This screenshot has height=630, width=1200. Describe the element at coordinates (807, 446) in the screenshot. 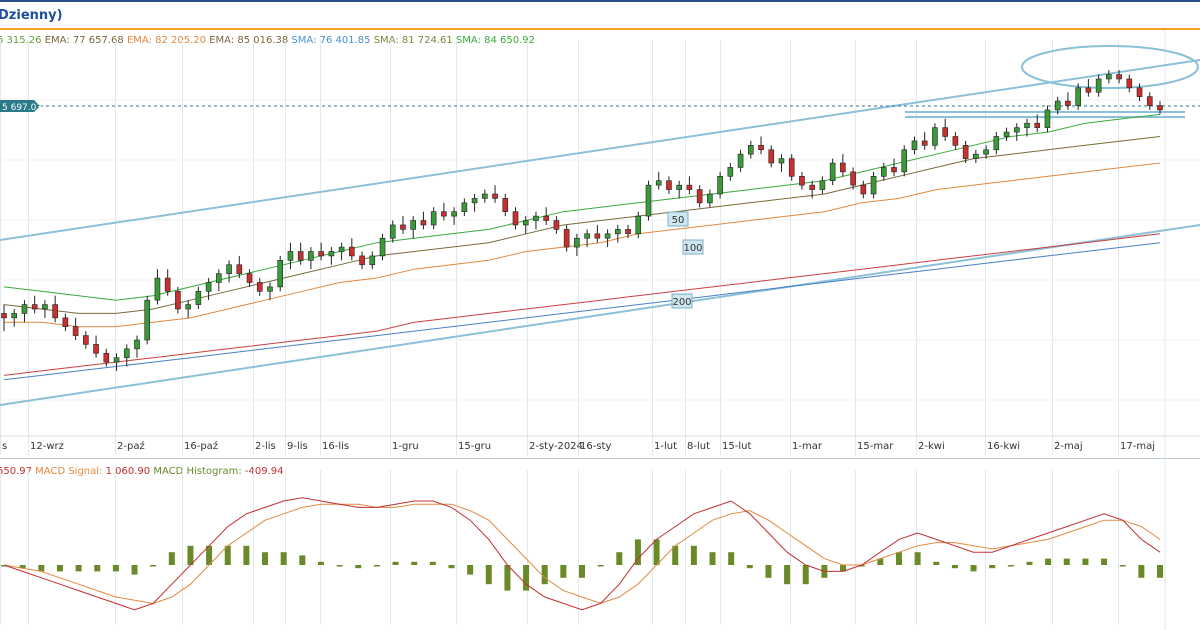

I see `x-tick-label: 1-mar` at that location.